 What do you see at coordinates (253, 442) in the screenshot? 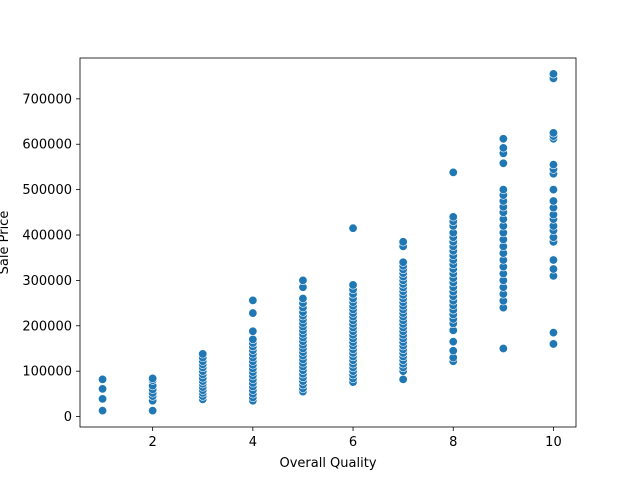
I see `x-tick-label: 4` at bounding box center [253, 442].